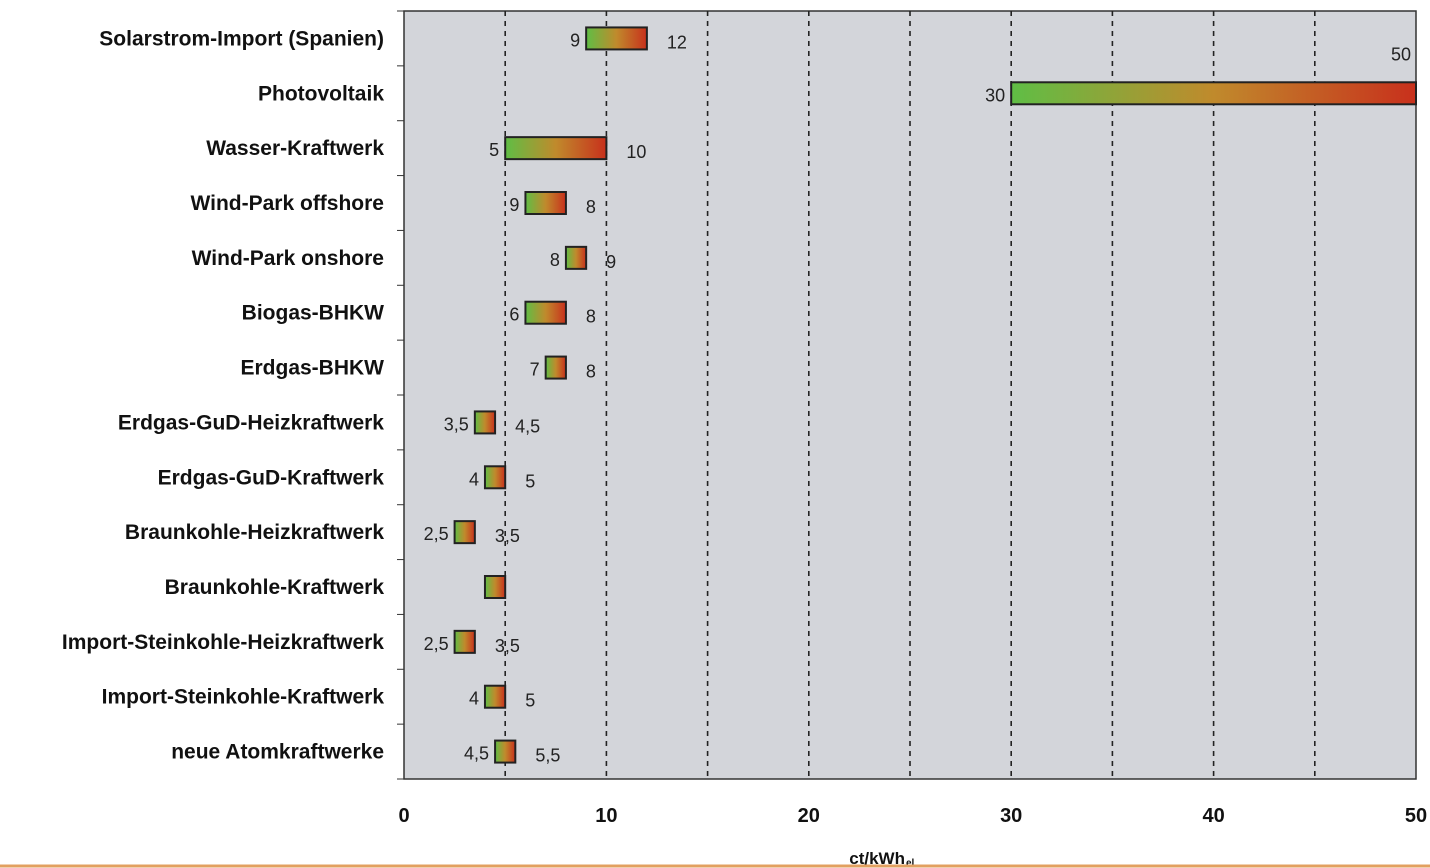 This screenshot has height=868, width=1430. What do you see at coordinates (223, 642) in the screenshot?
I see `category-label: Import-Steinkohle-Heizkraftwerk` at bounding box center [223, 642].